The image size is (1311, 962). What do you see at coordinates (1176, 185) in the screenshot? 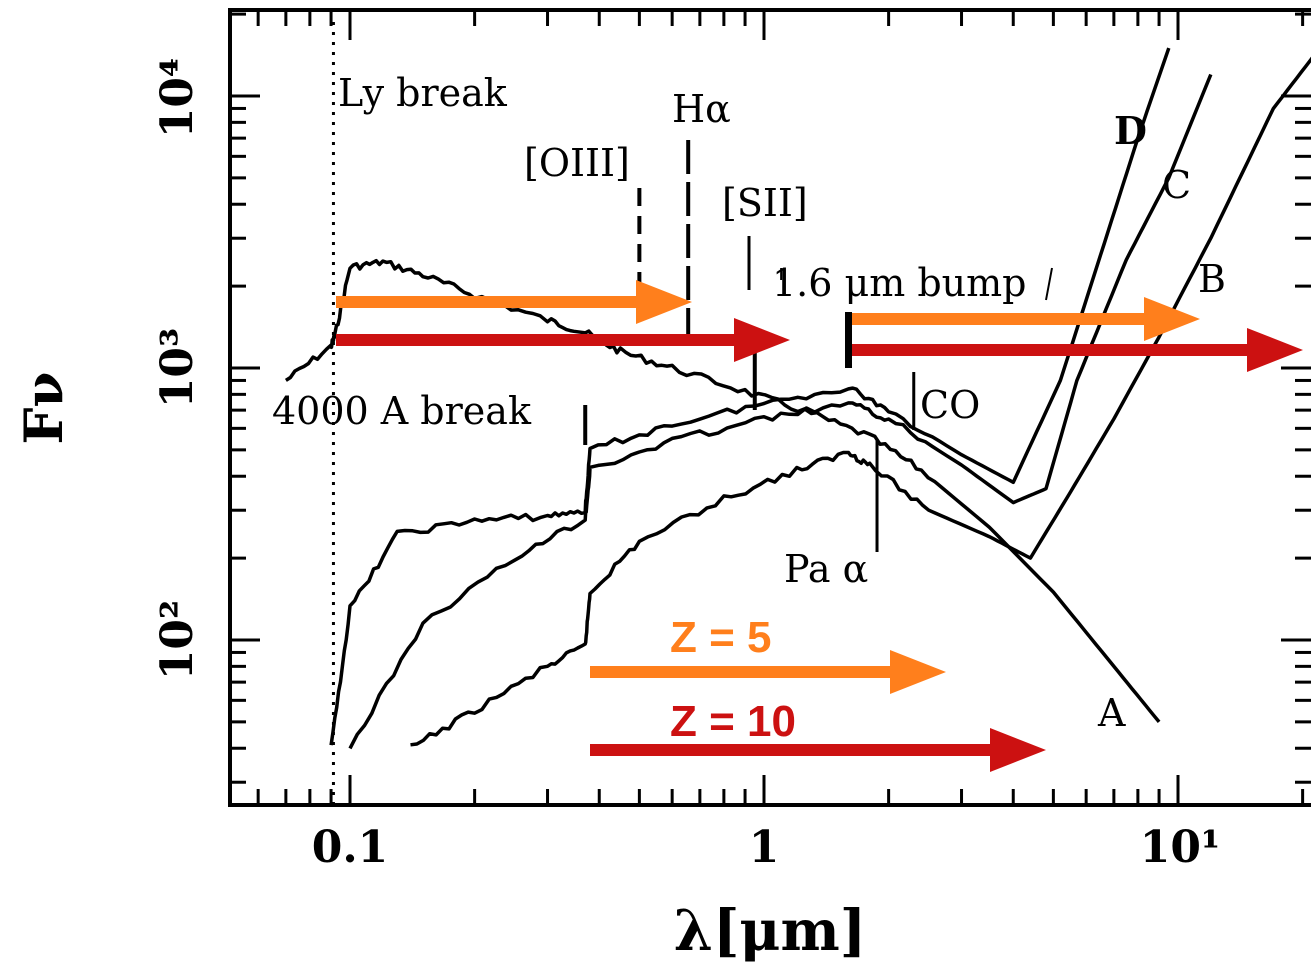
I see `curve-c-label: C` at bounding box center [1176, 185].